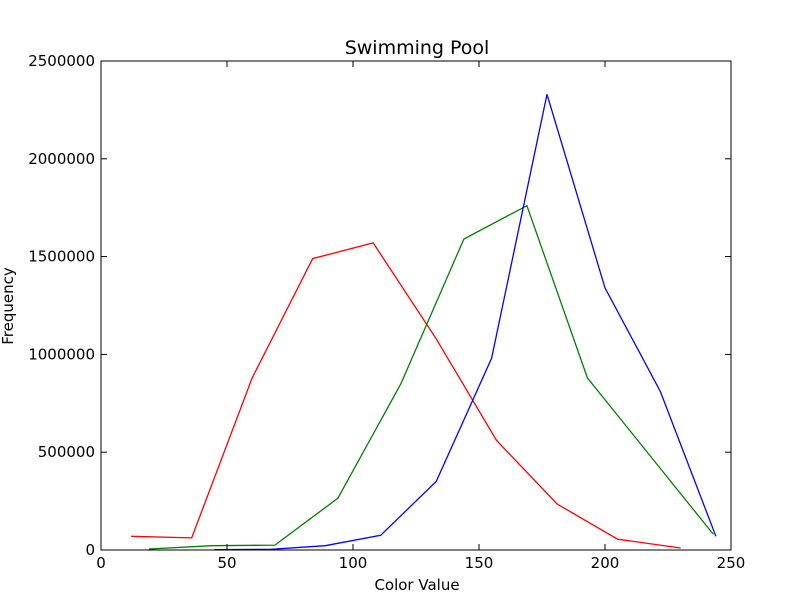  Describe the element at coordinates (66, 452) in the screenshot. I see `y-tick-label: 500000` at that location.